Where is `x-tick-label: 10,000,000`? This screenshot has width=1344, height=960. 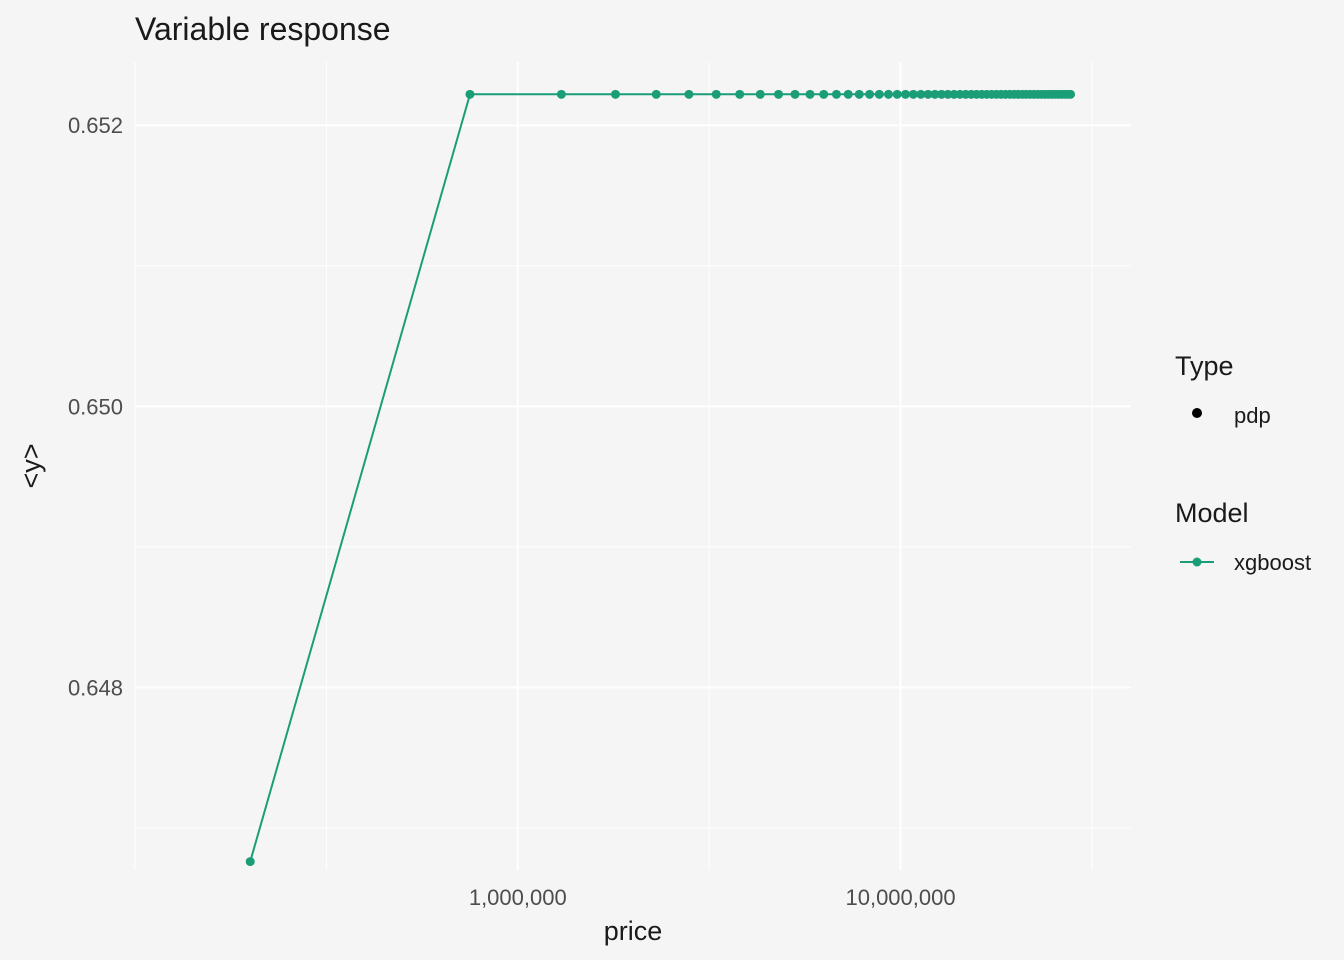 x-tick-label: 10,000,000 is located at coordinates (900, 897).